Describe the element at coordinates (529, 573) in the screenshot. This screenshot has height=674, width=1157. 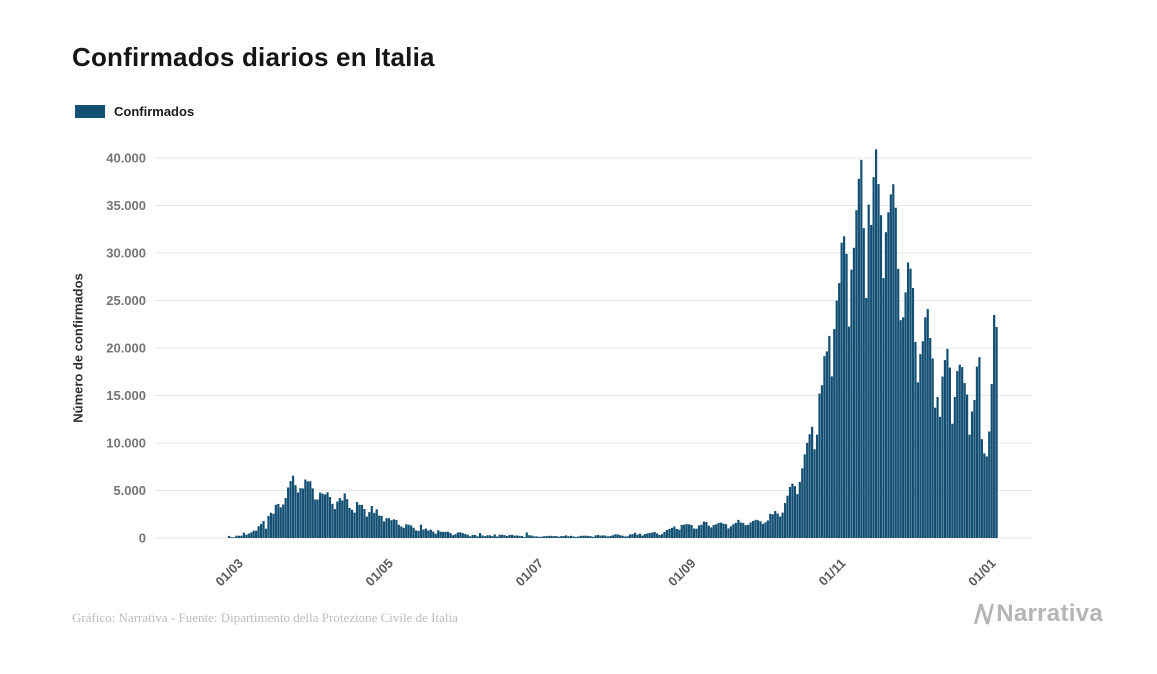
I see `x-tick-label: 01/07` at that location.